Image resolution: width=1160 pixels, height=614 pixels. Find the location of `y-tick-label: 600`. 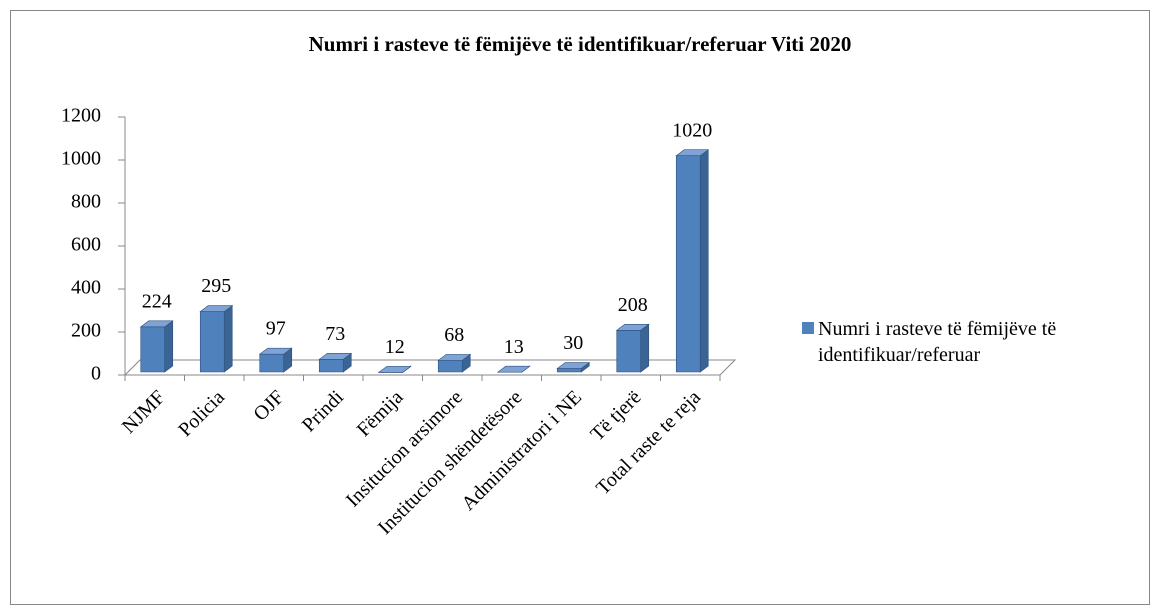

y-tick-label: 600 is located at coordinates (86, 245).